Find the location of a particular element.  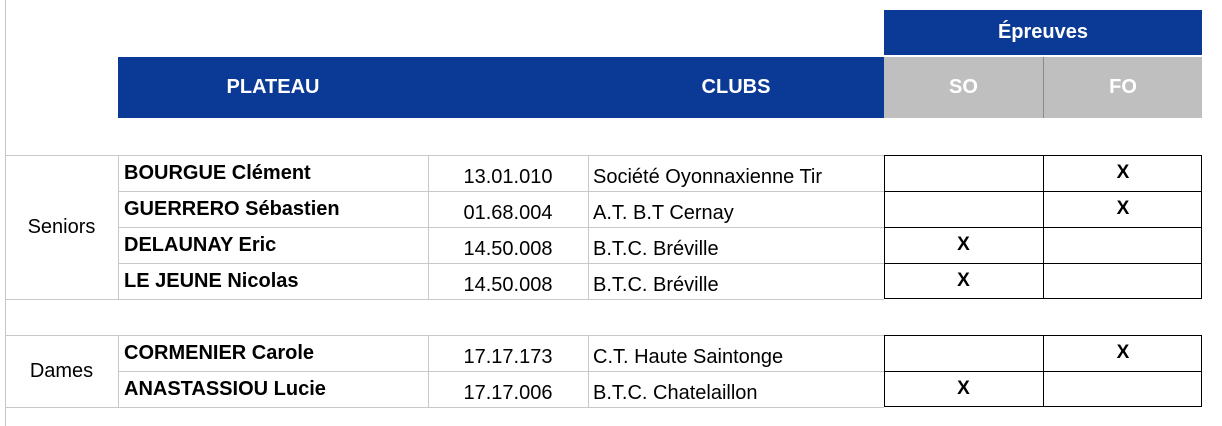

licence-number: 01.68.004 is located at coordinates (508, 212).